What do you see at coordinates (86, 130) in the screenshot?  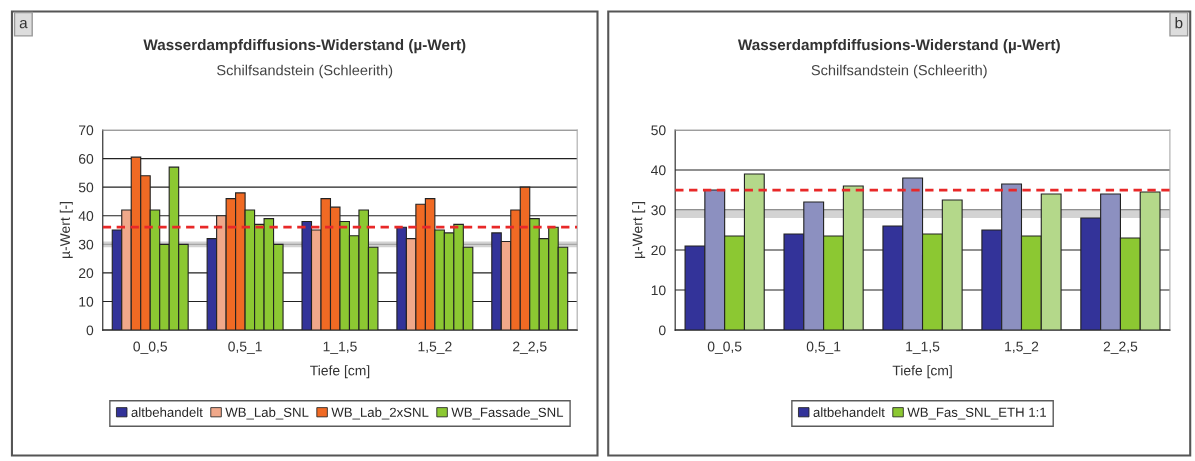 I see `y-tick-label: 70` at bounding box center [86, 130].